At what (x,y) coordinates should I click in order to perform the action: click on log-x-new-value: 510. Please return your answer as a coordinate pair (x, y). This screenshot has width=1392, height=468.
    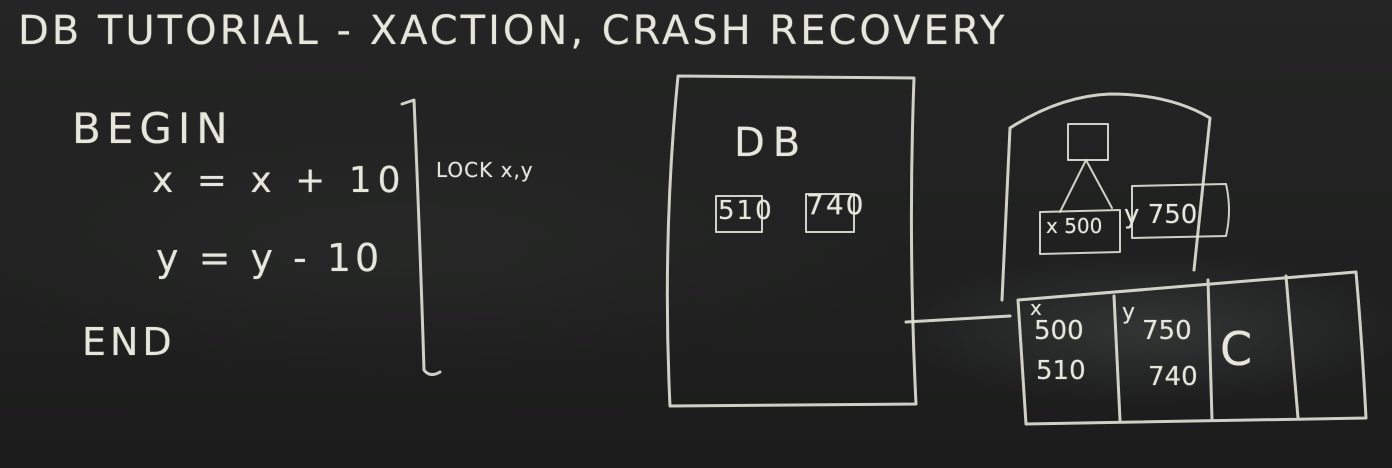
    Looking at the image, I should click on (1061, 371).